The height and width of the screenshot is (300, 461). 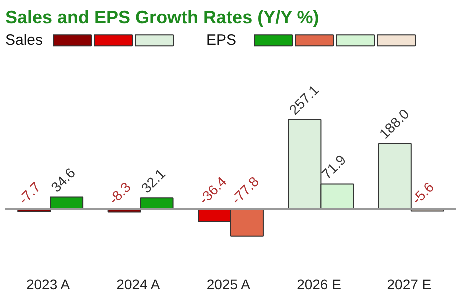 I want to click on data-label: 34.6, so click(x=63, y=180).